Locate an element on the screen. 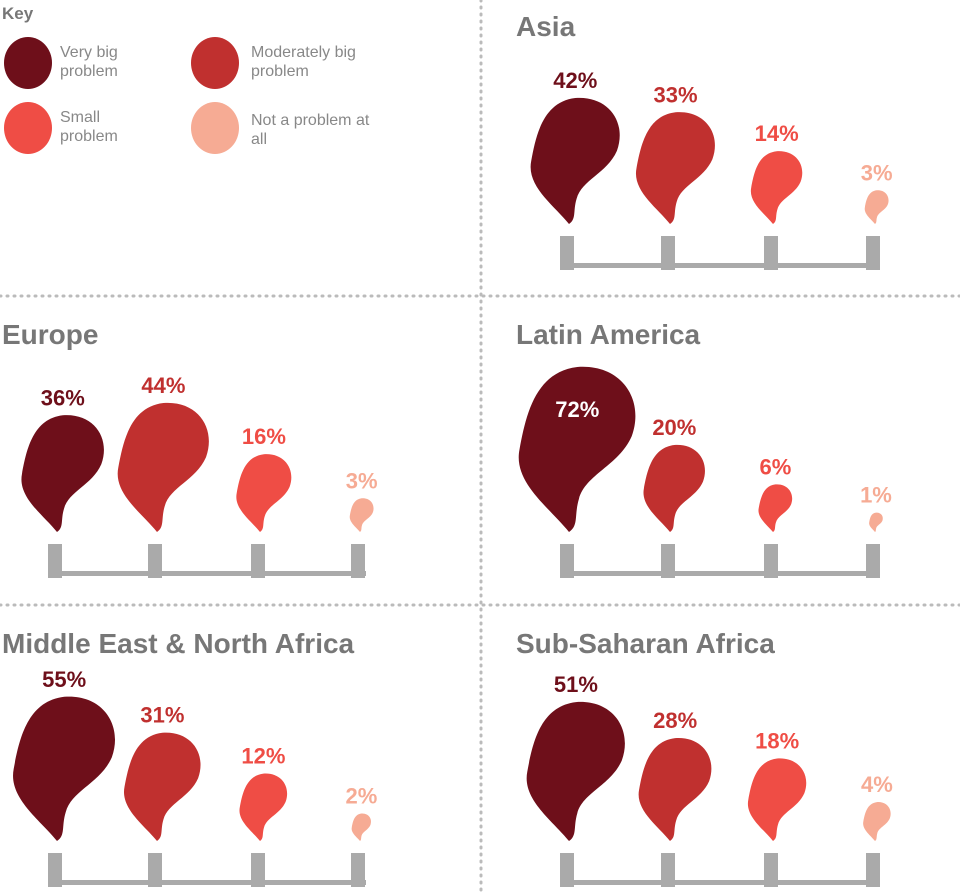 The width and height of the screenshot is (960, 895). value-label: 4% is located at coordinates (877, 784).